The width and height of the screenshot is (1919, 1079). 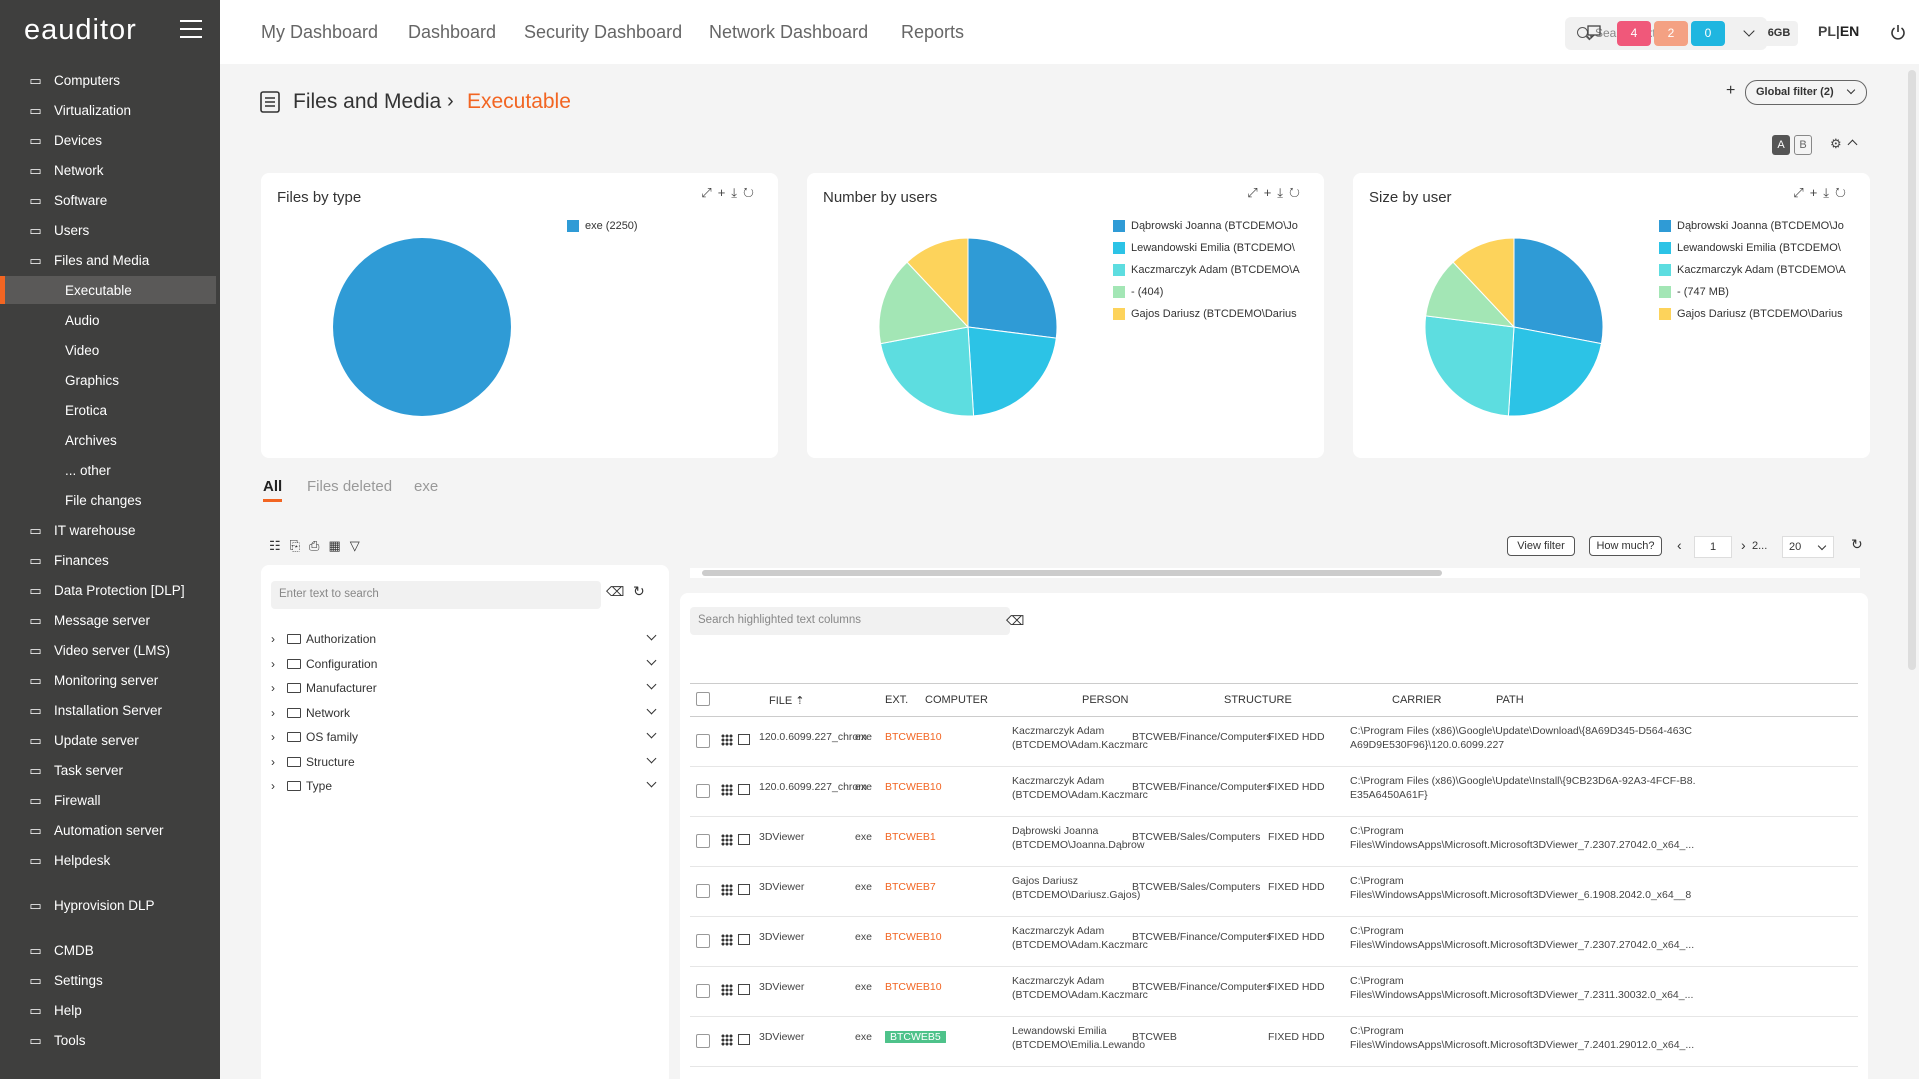 What do you see at coordinates (1849, 31) in the screenshot?
I see `lang-en: EN` at bounding box center [1849, 31].